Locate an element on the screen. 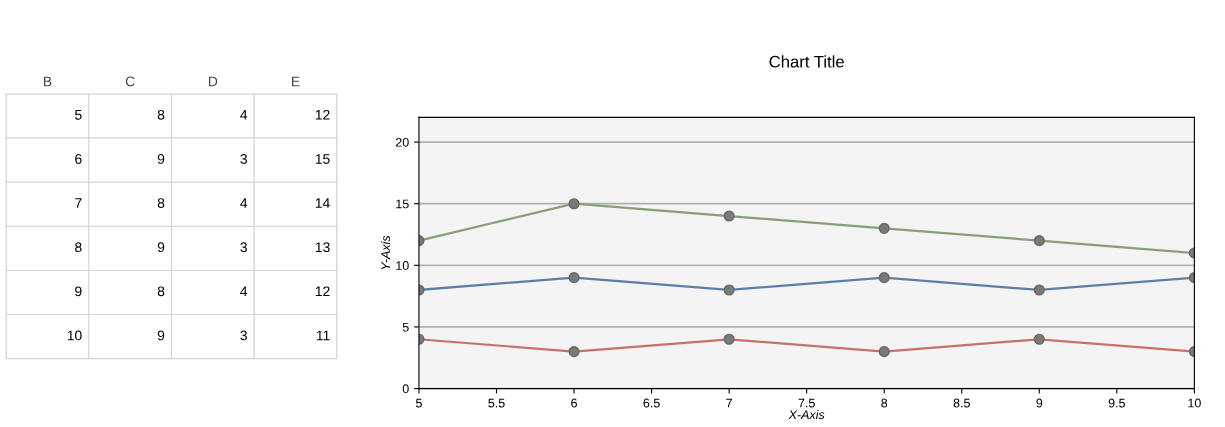  data-label: 14 is located at coordinates (322, 203).